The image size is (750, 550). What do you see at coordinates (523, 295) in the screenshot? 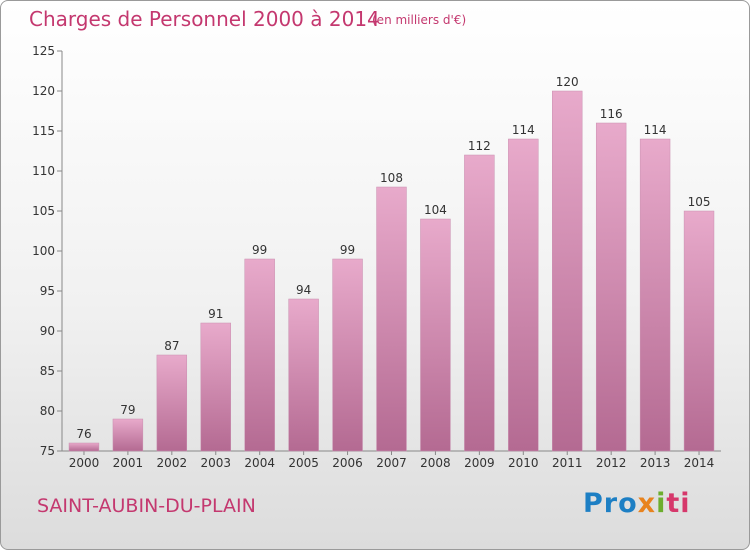
I see `bar-2010` at bounding box center [523, 295].